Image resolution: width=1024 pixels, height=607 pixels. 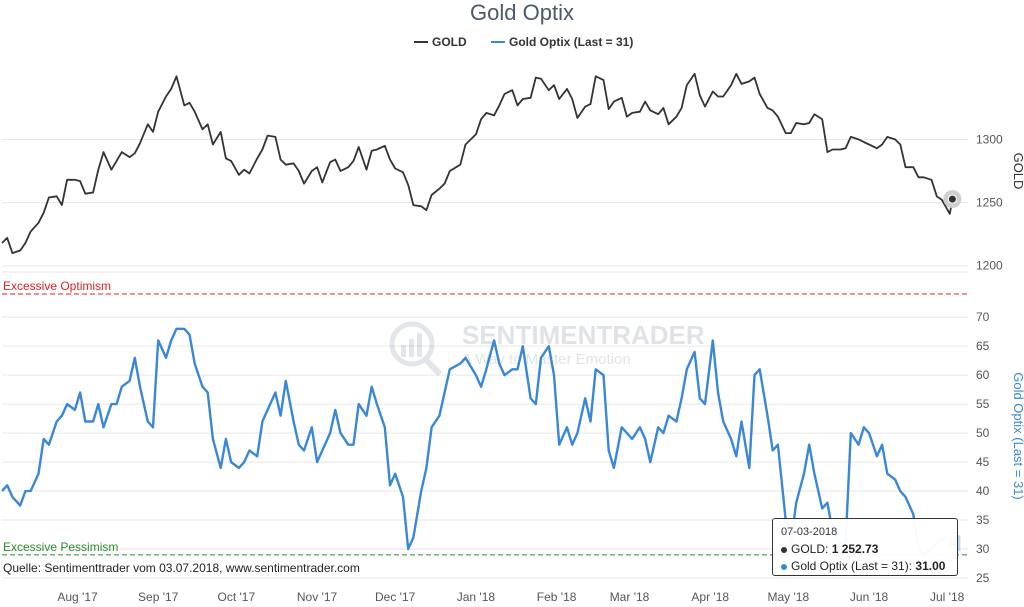 What do you see at coordinates (855, 549) in the screenshot?
I see `tooltip-gold-value: 1 252.73` at bounding box center [855, 549].